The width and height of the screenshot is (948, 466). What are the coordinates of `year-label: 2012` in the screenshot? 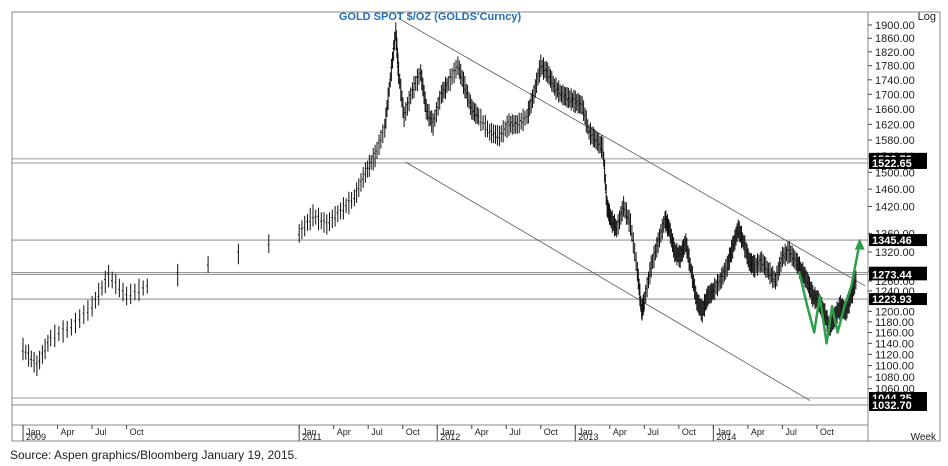 It's located at (450, 437).